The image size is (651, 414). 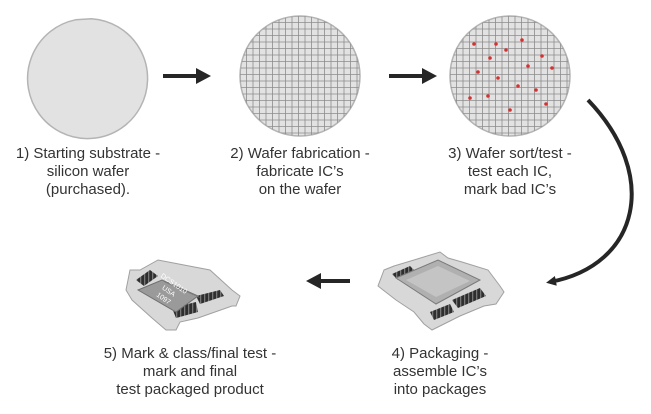 I want to click on wafer-with-bad-ic-marks, so click(x=510, y=76).